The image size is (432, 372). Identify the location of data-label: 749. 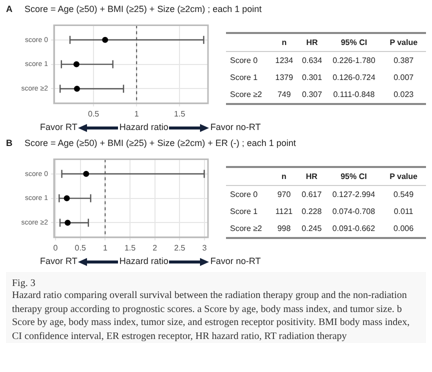
(284, 95).